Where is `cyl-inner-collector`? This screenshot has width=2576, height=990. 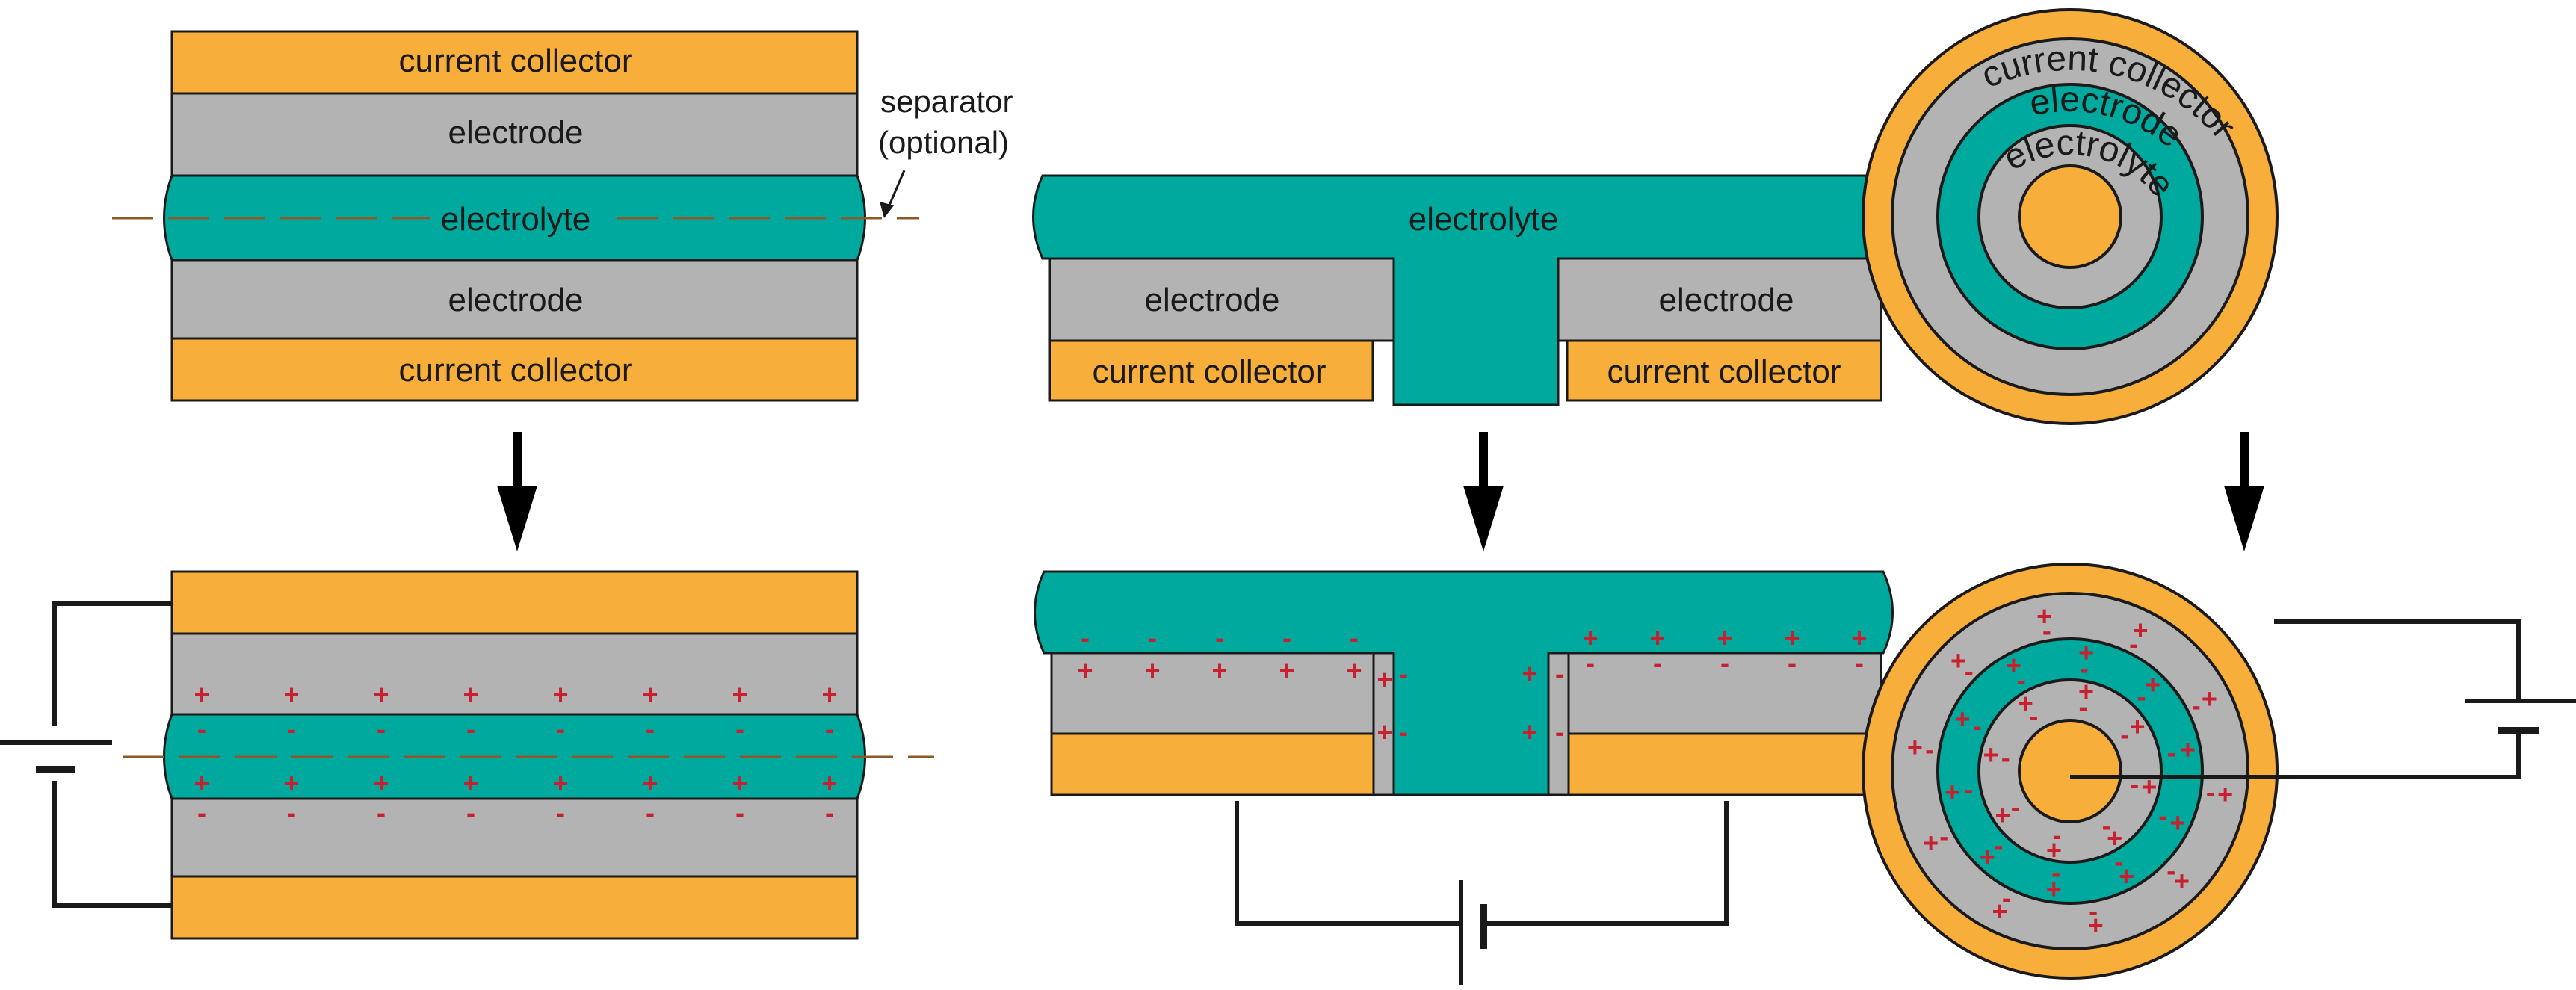
cyl-inner-collector is located at coordinates (2070, 216).